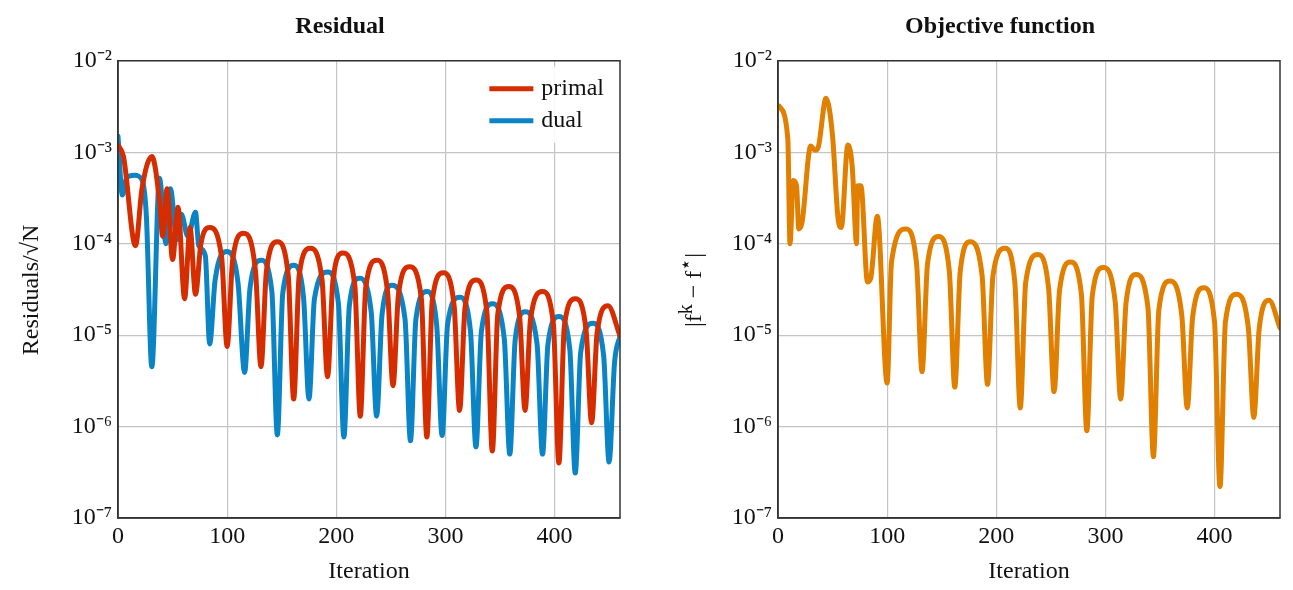  I want to click on chart-title: Residual, so click(340, 24).